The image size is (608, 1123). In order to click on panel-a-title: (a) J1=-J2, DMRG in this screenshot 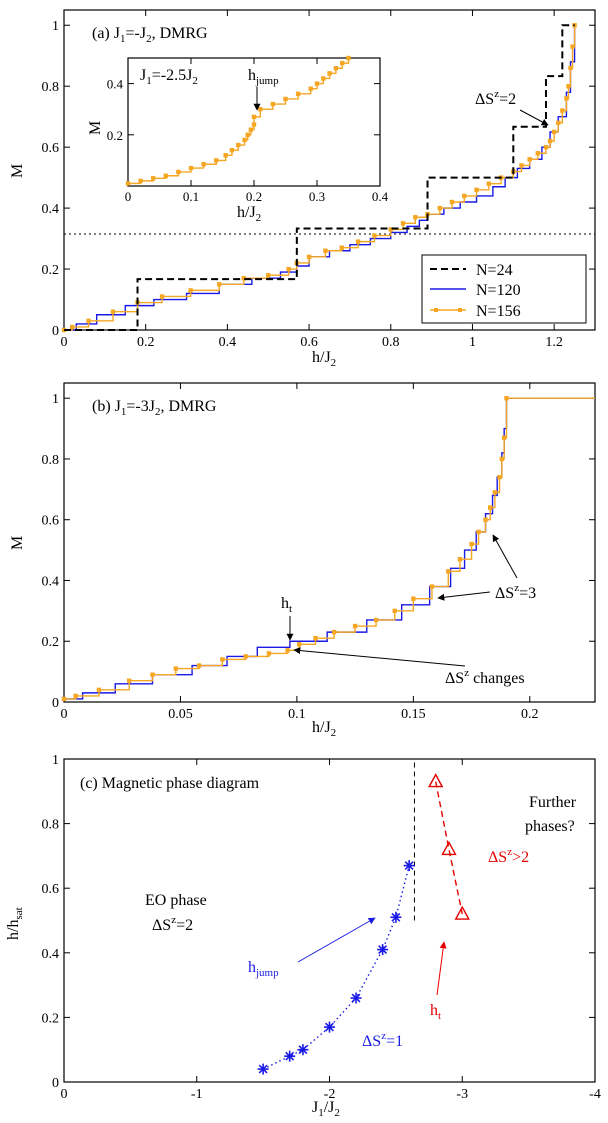, I will do `click(150, 35)`.